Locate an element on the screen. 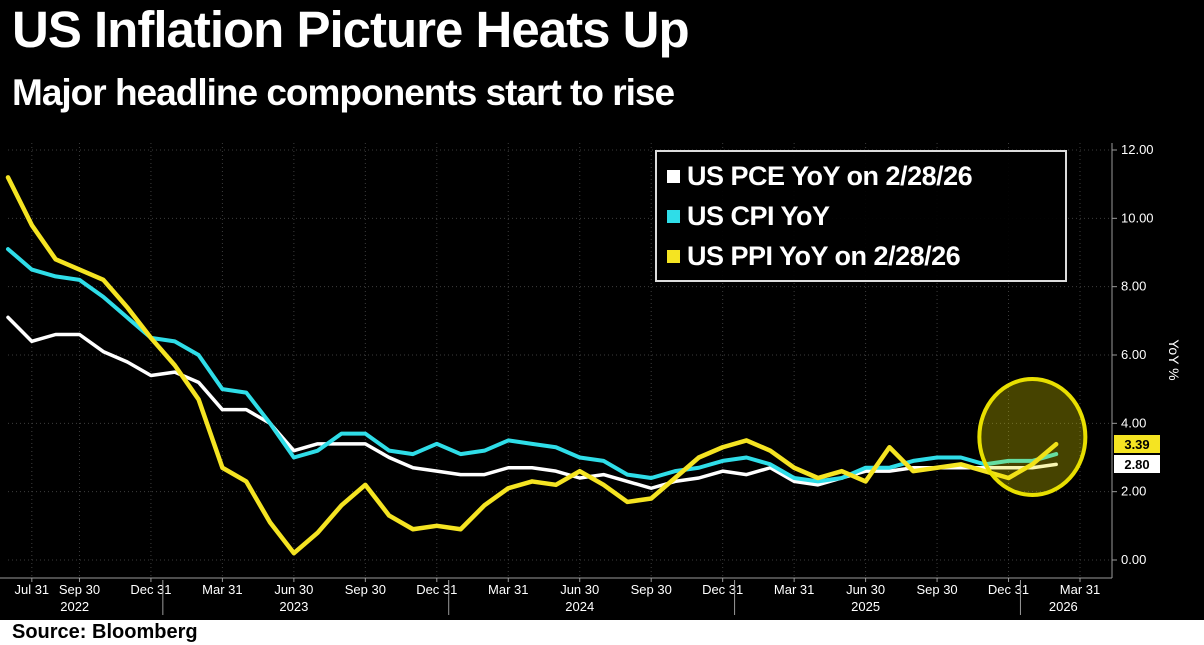  cpi-series-swatch-icon is located at coordinates (673, 216).